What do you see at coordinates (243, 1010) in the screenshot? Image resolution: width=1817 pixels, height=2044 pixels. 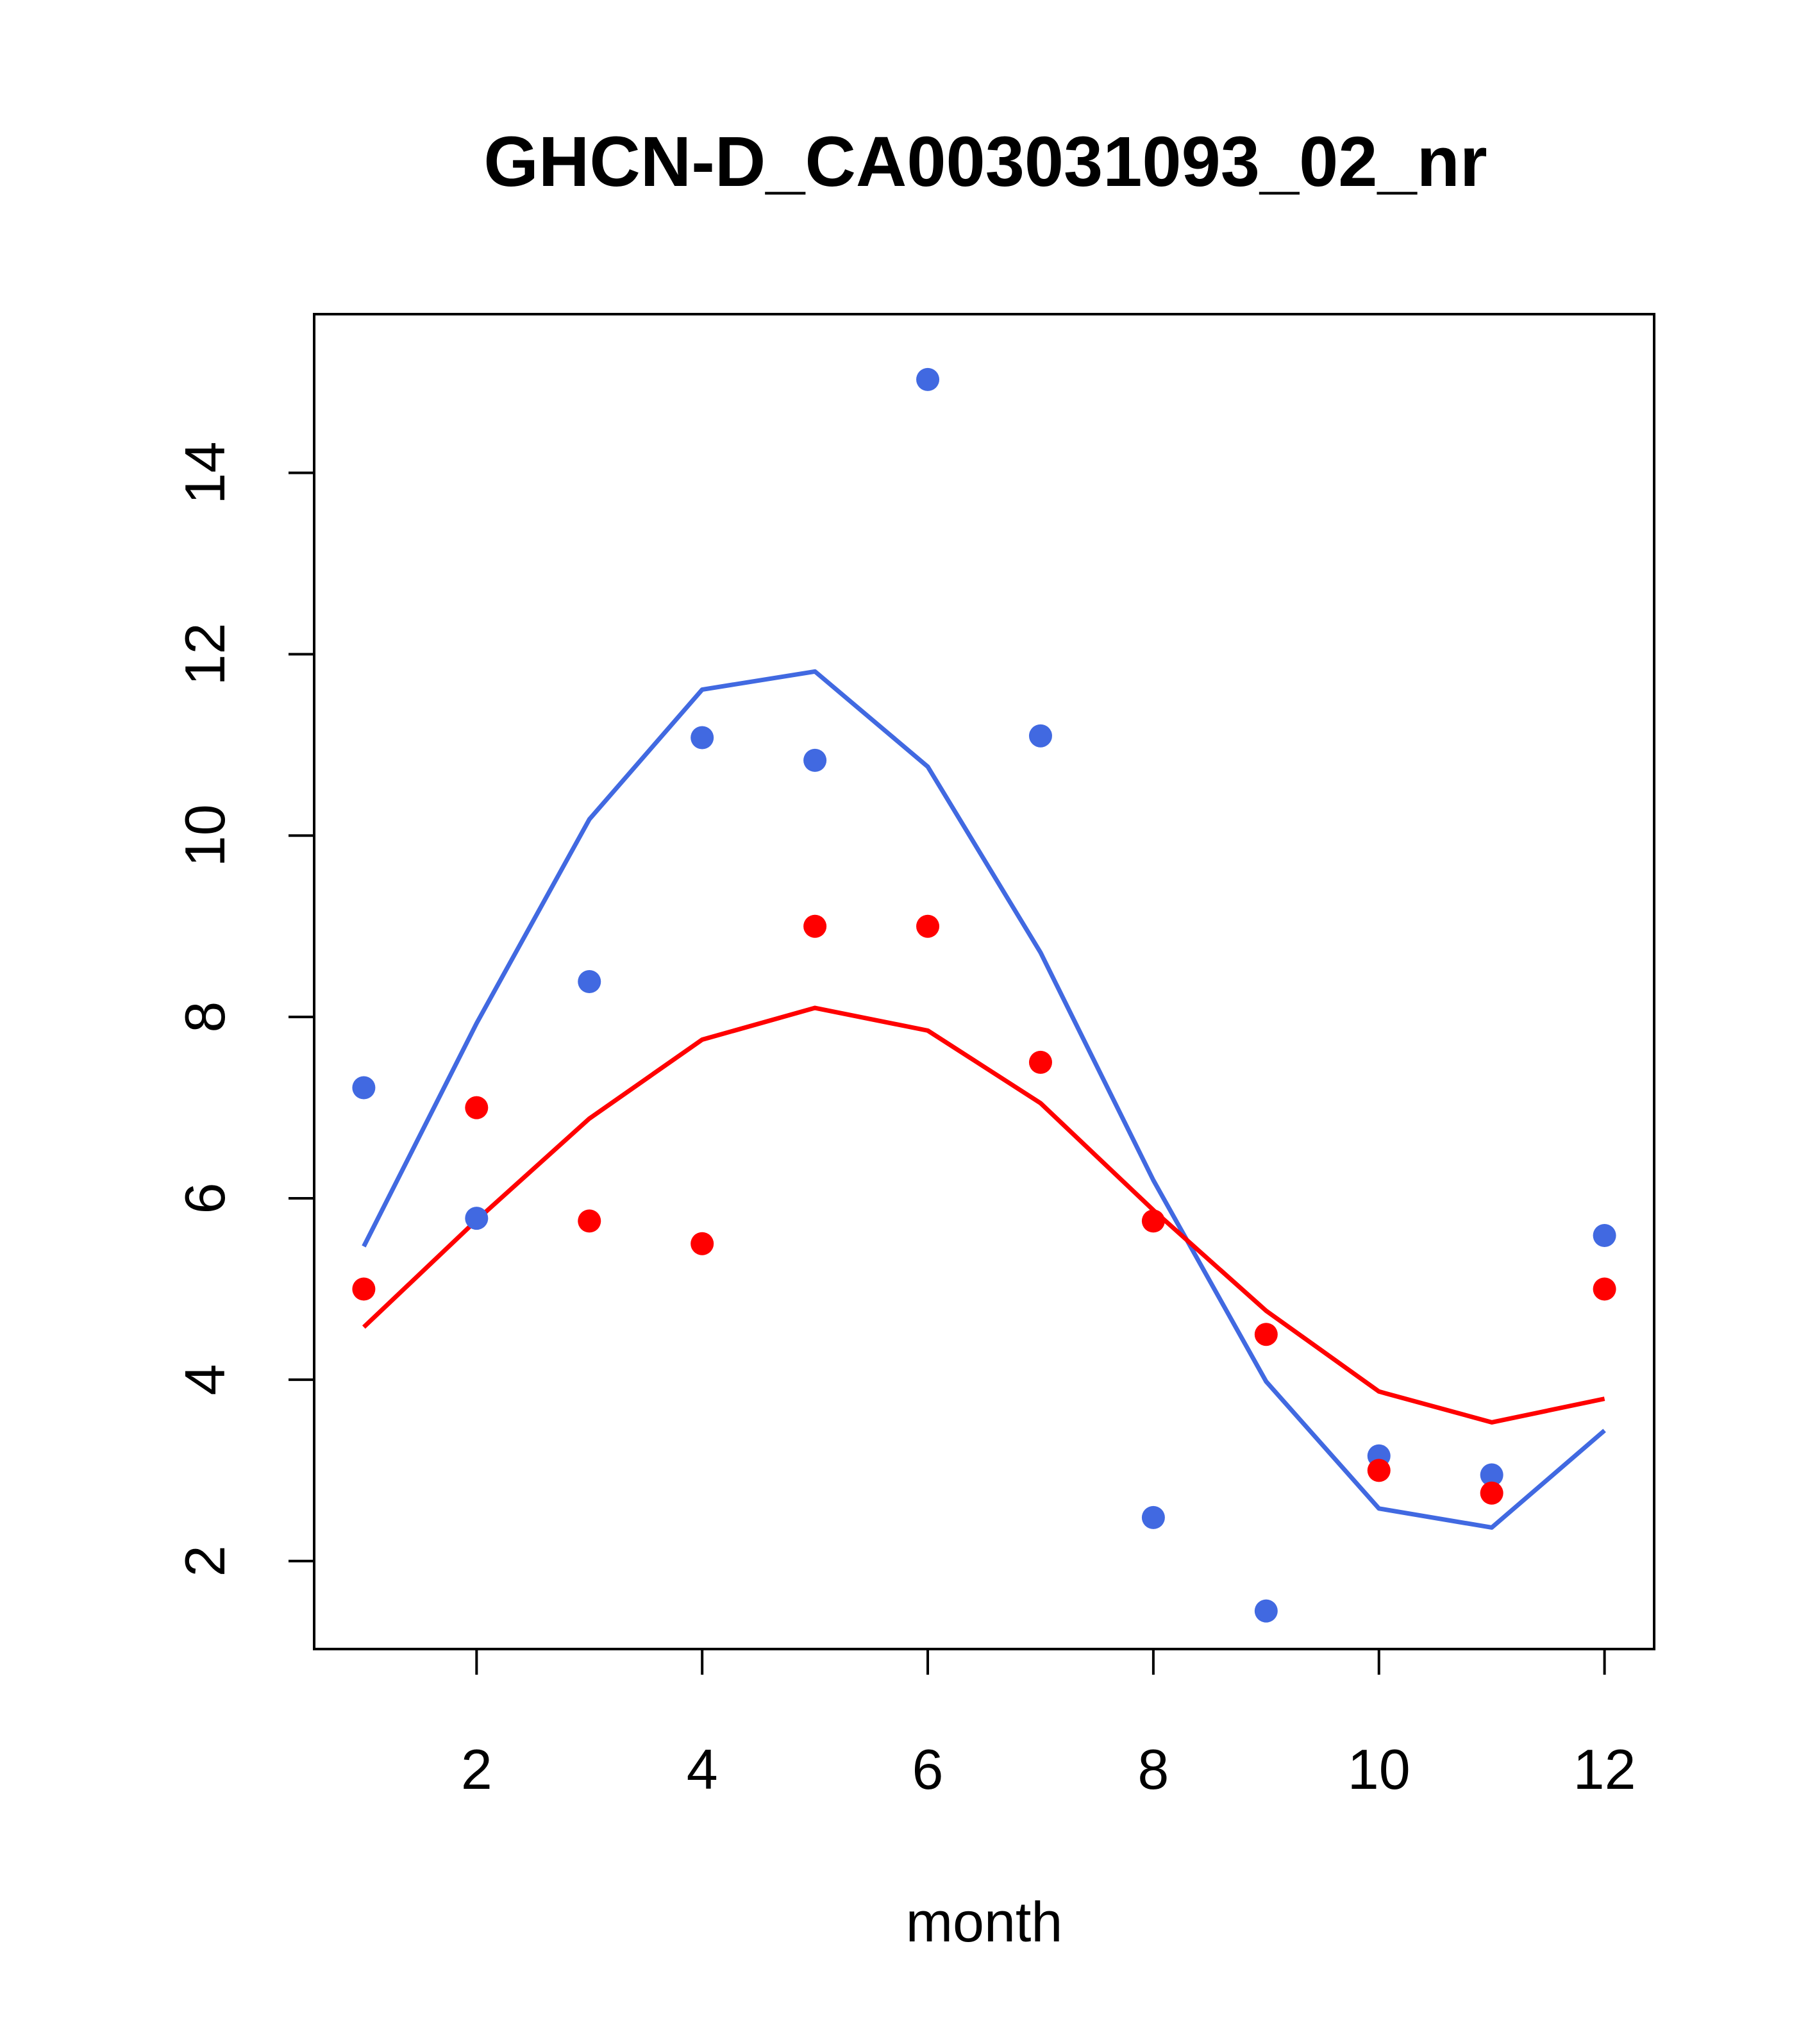 I see `y-axis: 2 4 6 8 10 12 14` at bounding box center [243, 1010].